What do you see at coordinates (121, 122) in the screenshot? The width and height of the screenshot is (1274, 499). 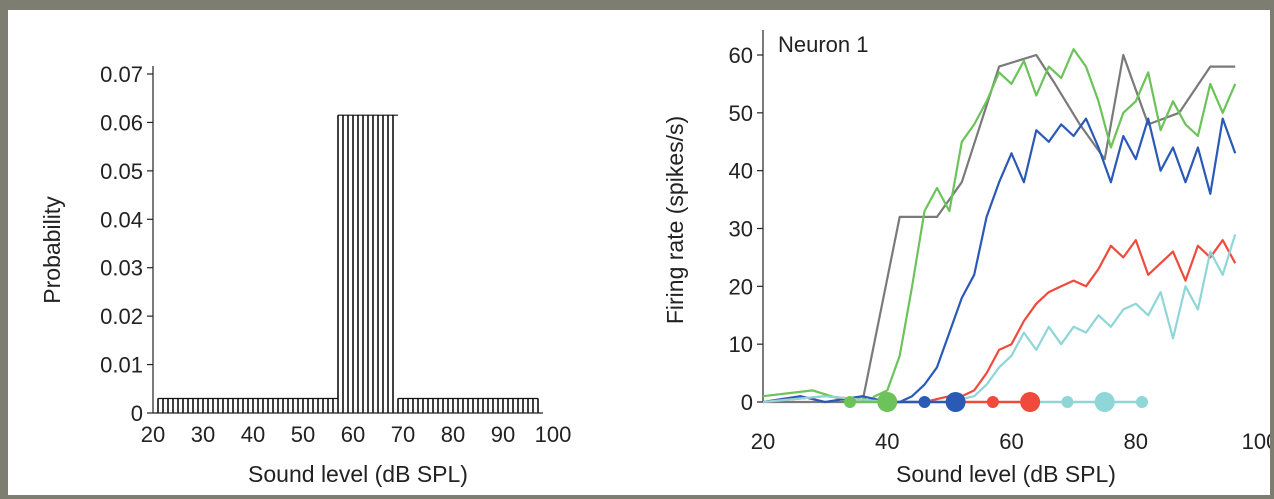 I see `y-tick-label: 0.06` at bounding box center [121, 122].